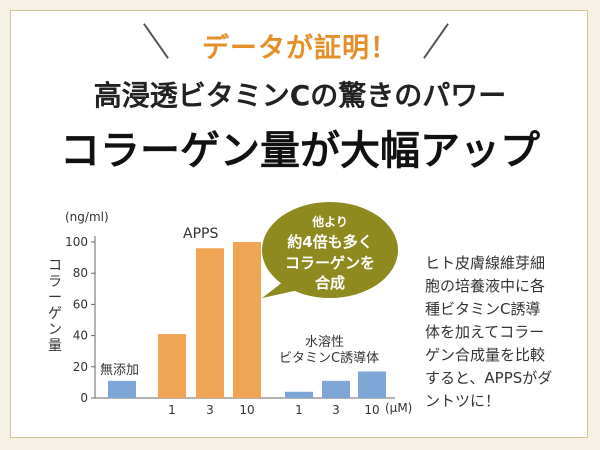 The height and width of the screenshot is (450, 600). I want to click on y-axis-label-char: ラ, so click(55, 282).